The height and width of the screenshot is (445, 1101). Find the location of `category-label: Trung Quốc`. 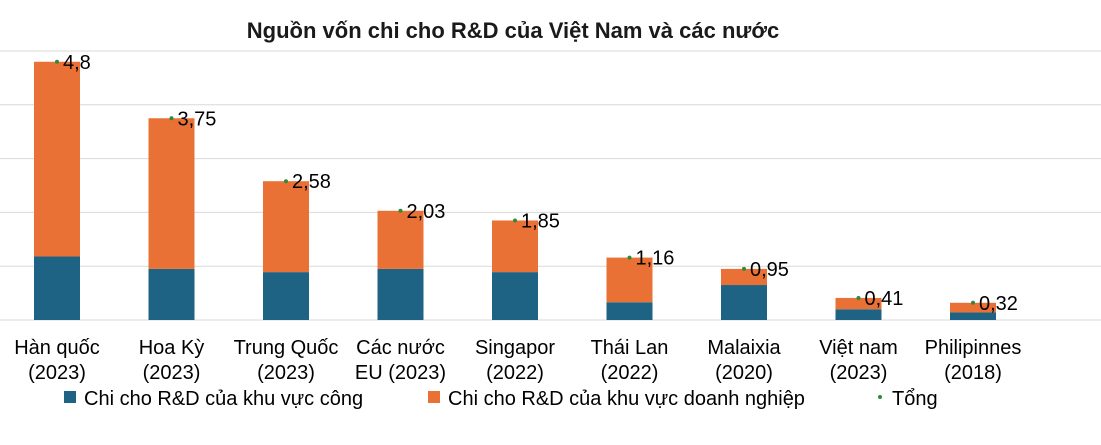

category-label: Trung Quốc is located at coordinates (286, 348).